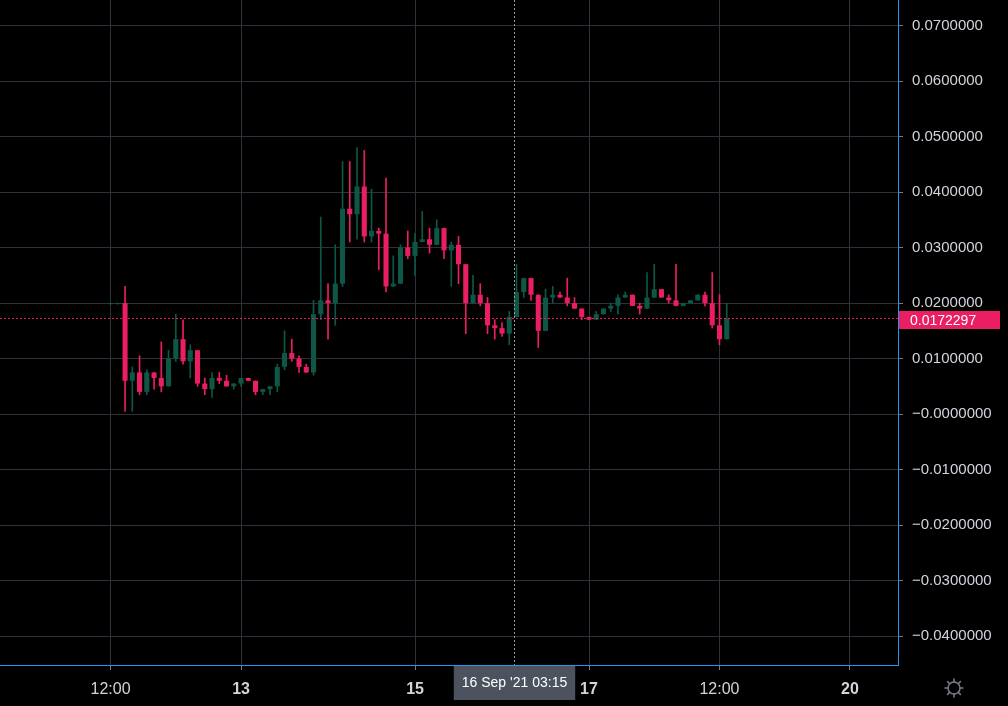 Image resolution: width=1008 pixels, height=706 pixels. I want to click on x-tick-label: 15, so click(415, 689).